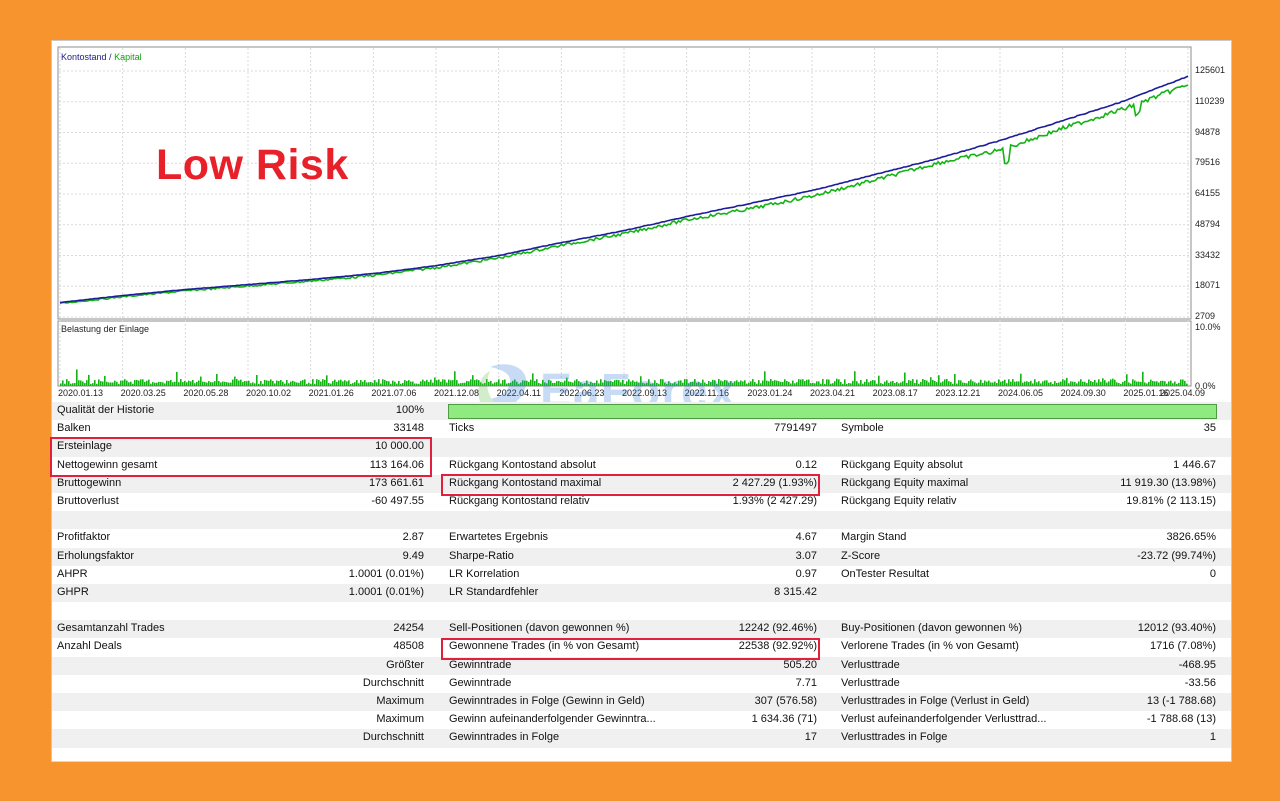 The width and height of the screenshot is (1280, 801). I want to click on ontester-result-label: OnTester Resultat, so click(885, 573).